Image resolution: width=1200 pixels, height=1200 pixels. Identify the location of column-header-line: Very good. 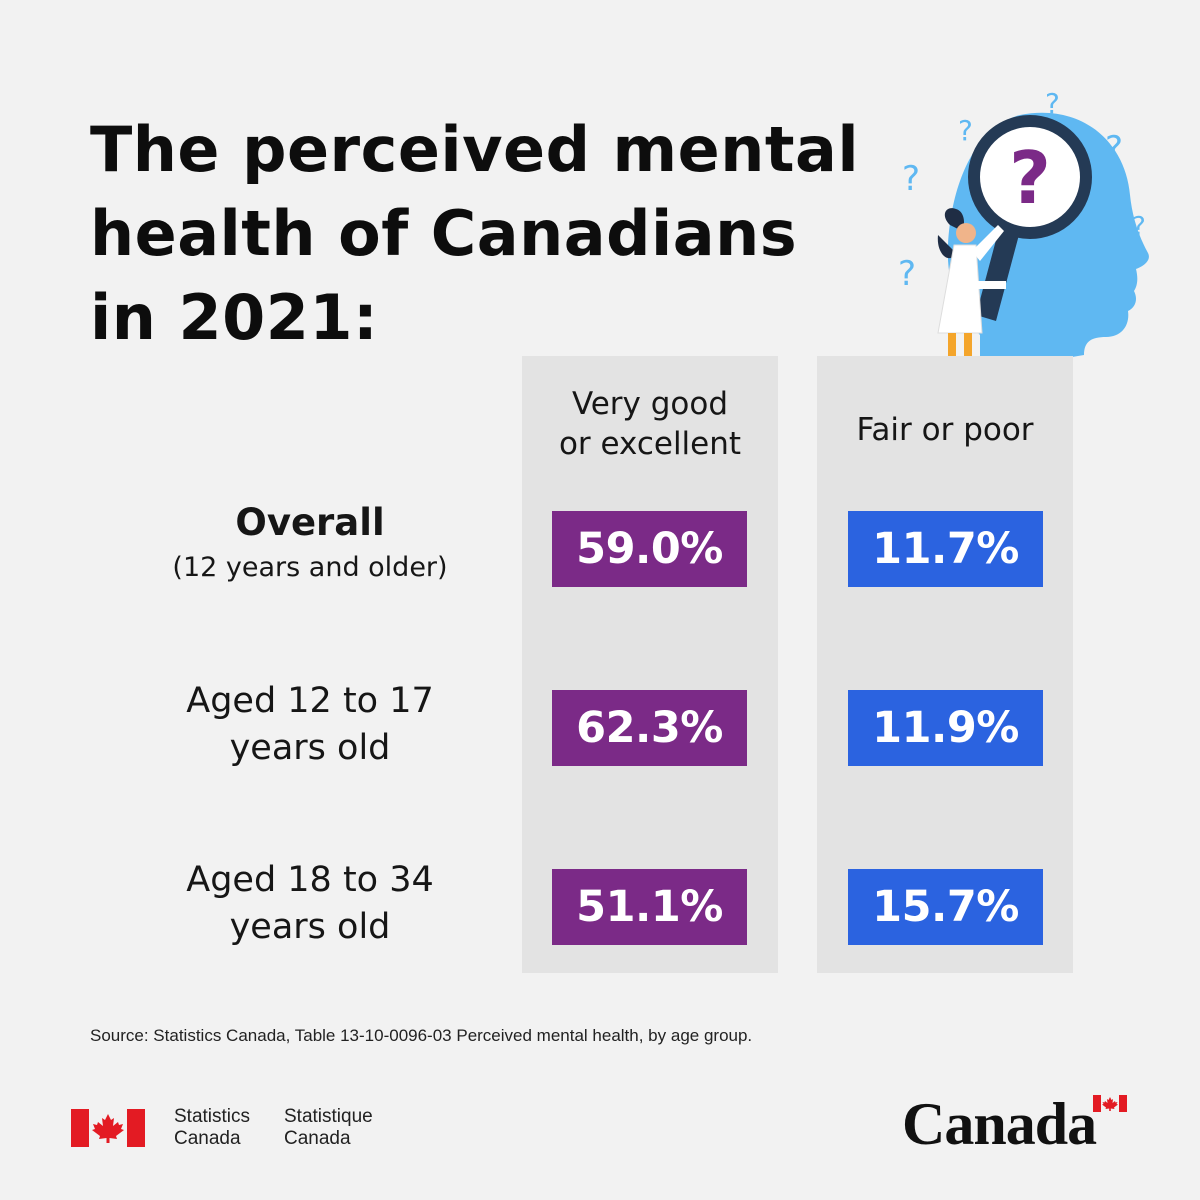
(650, 404).